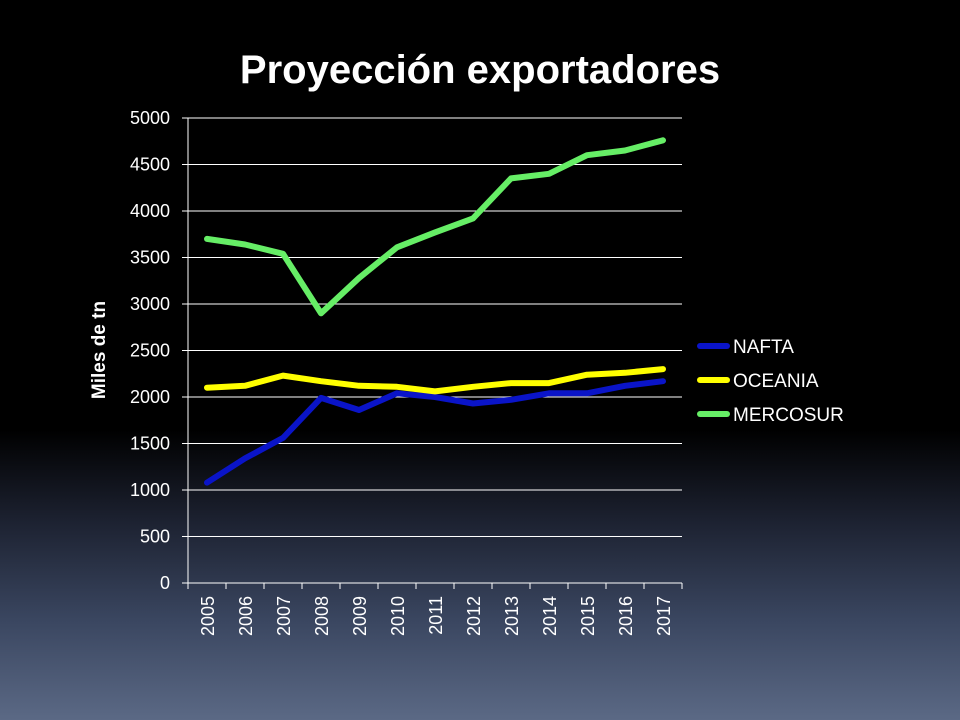 Image resolution: width=960 pixels, height=720 pixels. What do you see at coordinates (436, 615) in the screenshot?
I see `x-tick-label: 2011` at bounding box center [436, 615].